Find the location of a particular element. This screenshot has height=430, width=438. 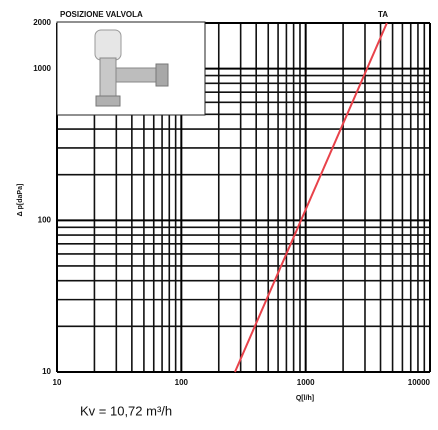

footnote: Kv = 10,72 m³/h is located at coordinates (126, 410).